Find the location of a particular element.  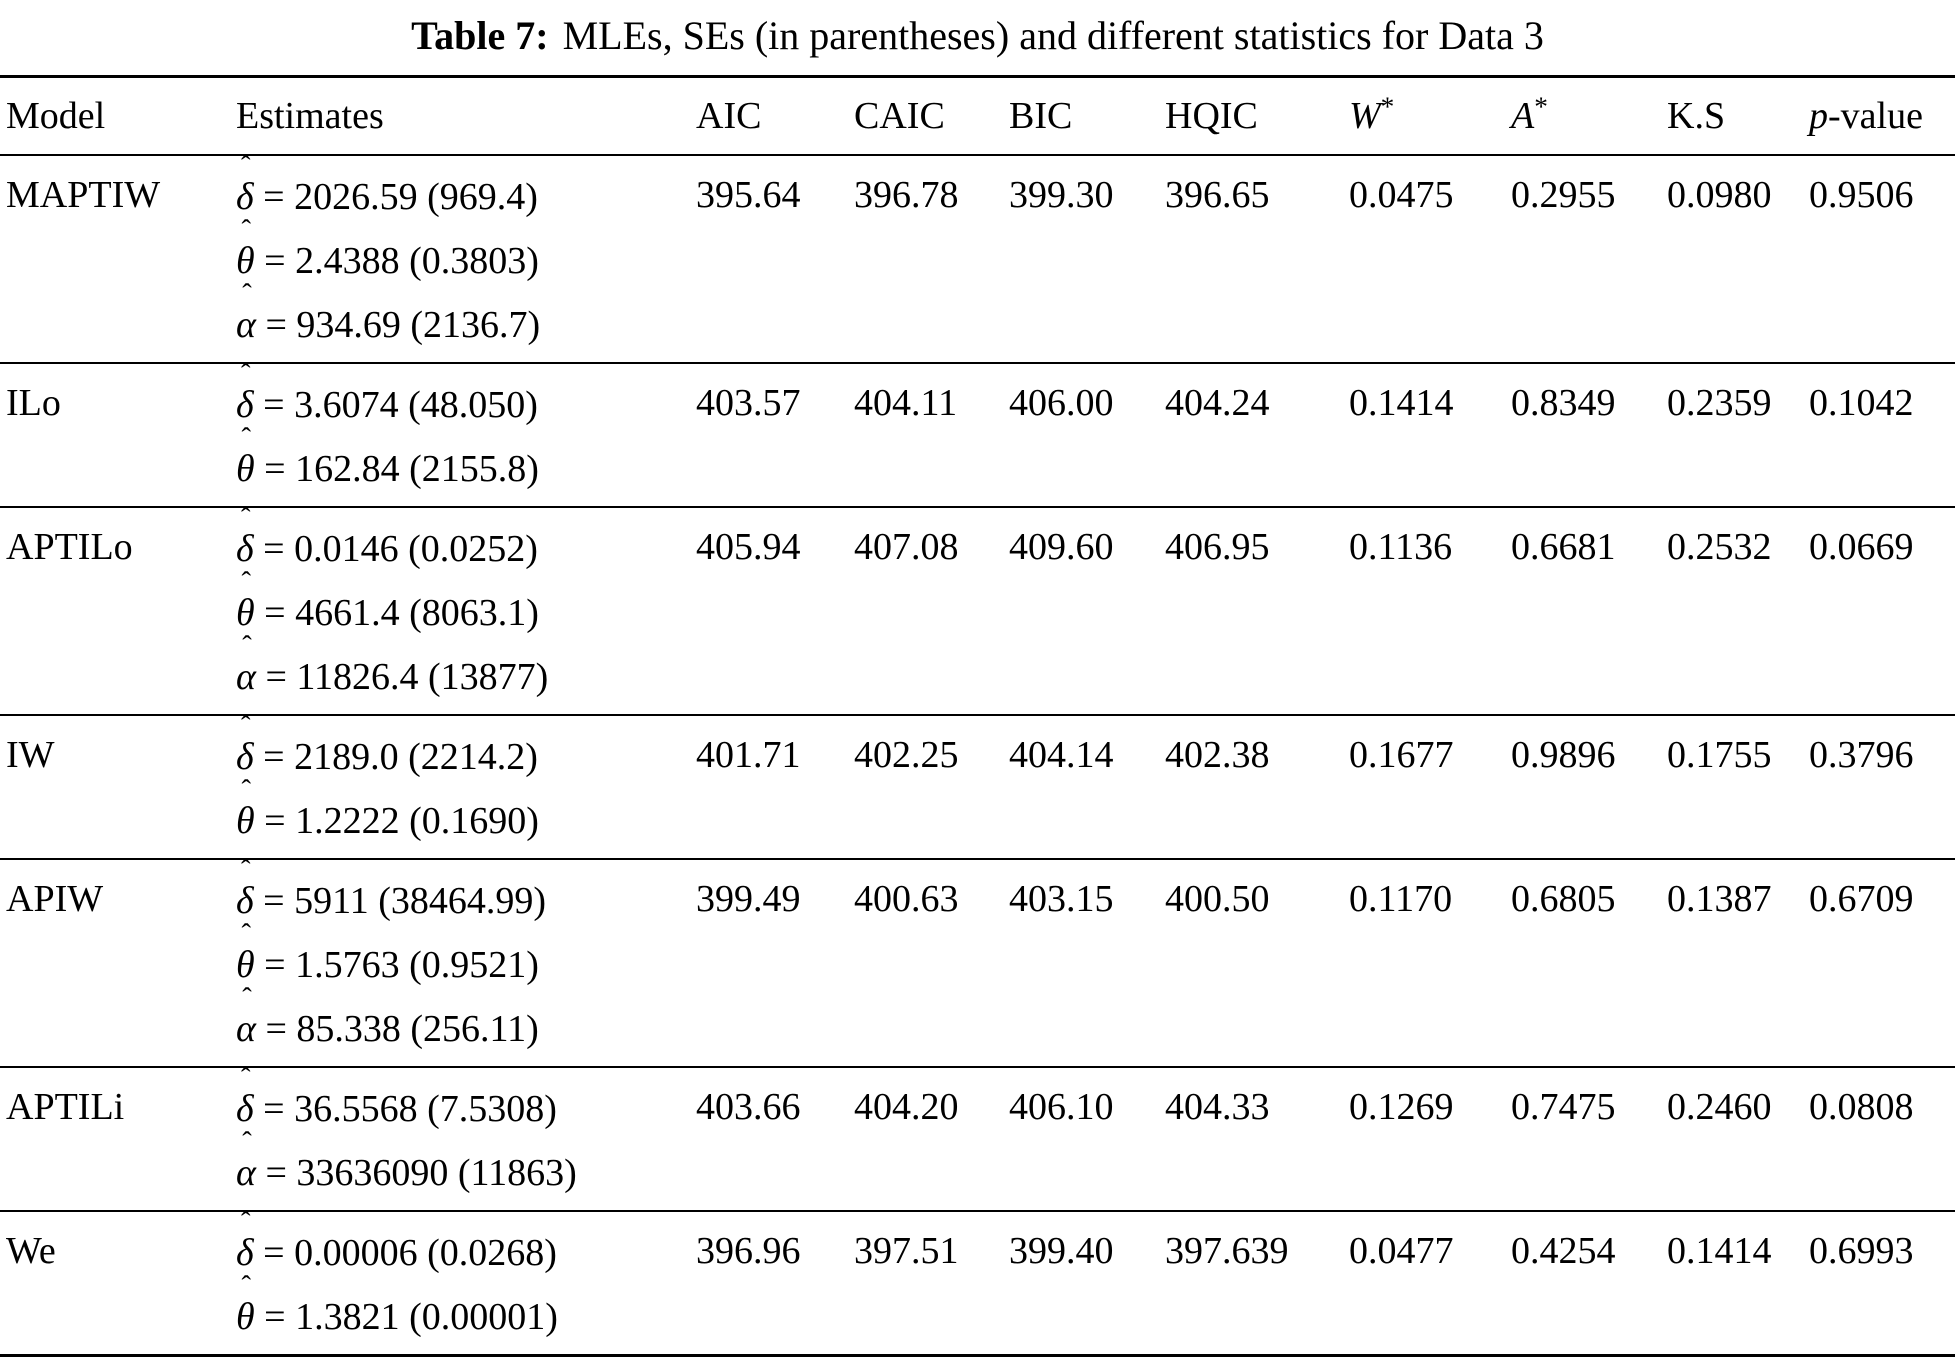

p-value-suffix: -value is located at coordinates (1875, 116).